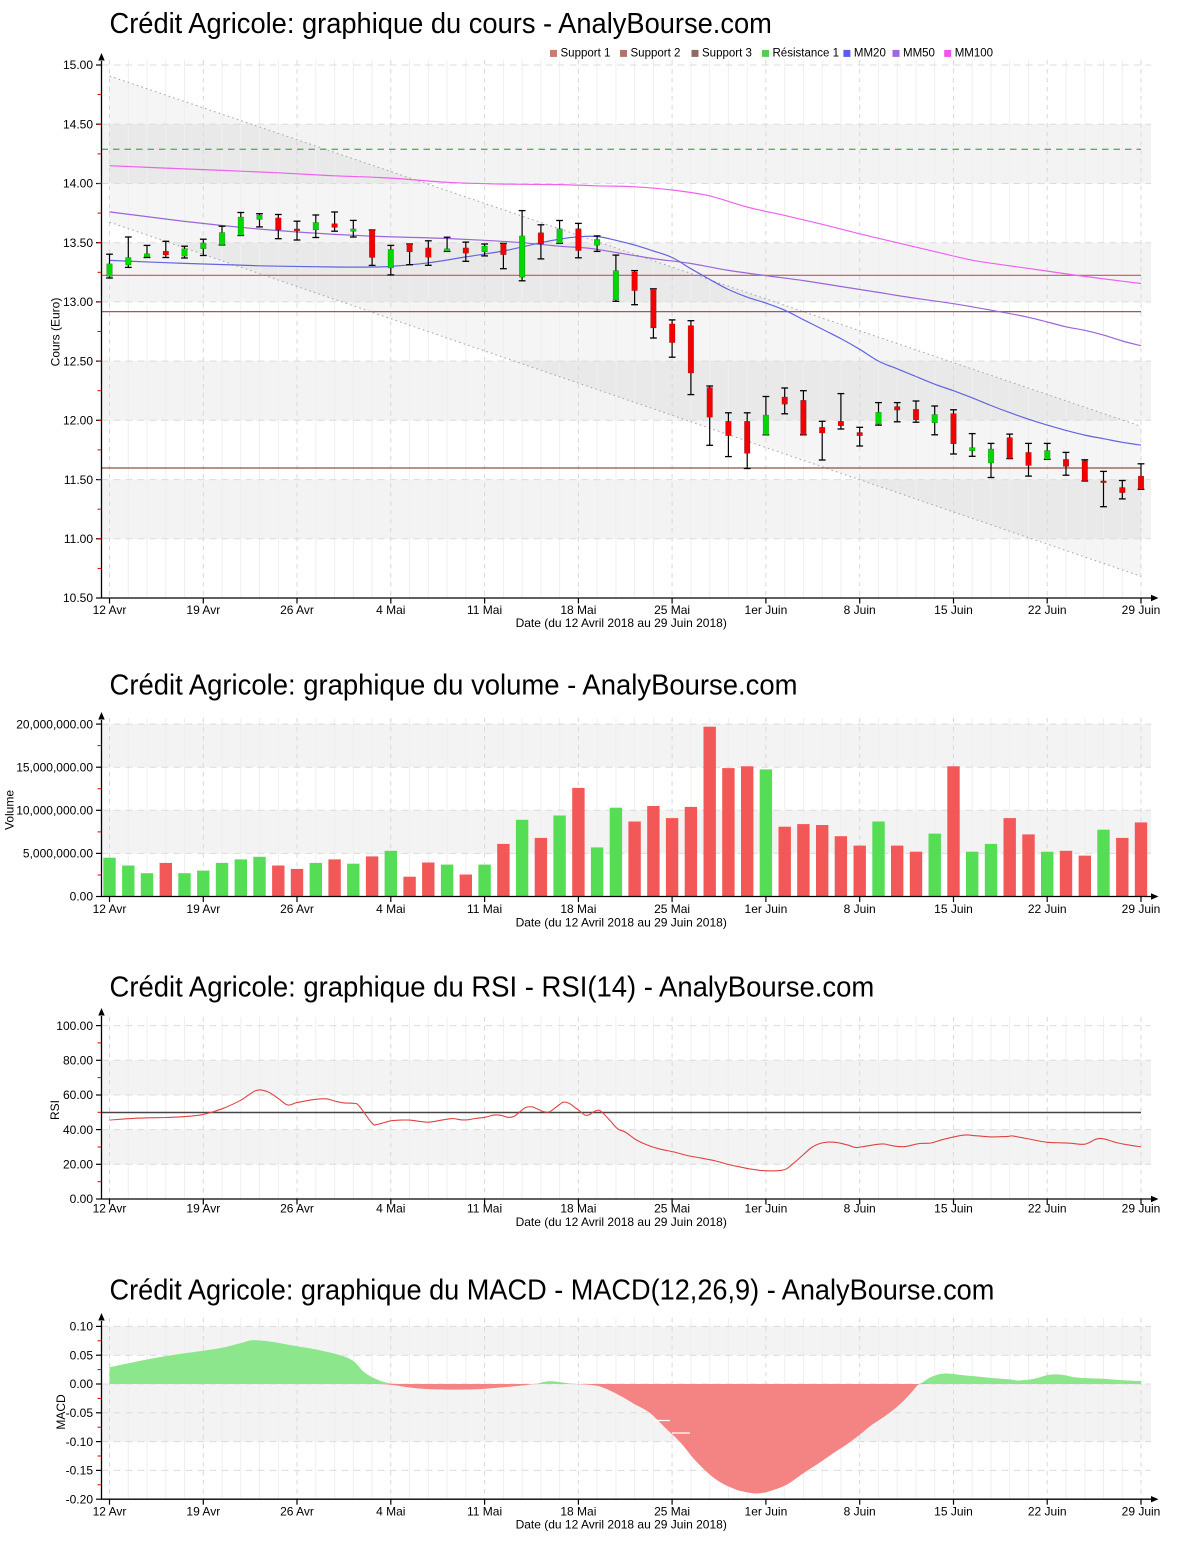  Describe the element at coordinates (78, 243) in the screenshot. I see `svg-text: 13.50` at that location.